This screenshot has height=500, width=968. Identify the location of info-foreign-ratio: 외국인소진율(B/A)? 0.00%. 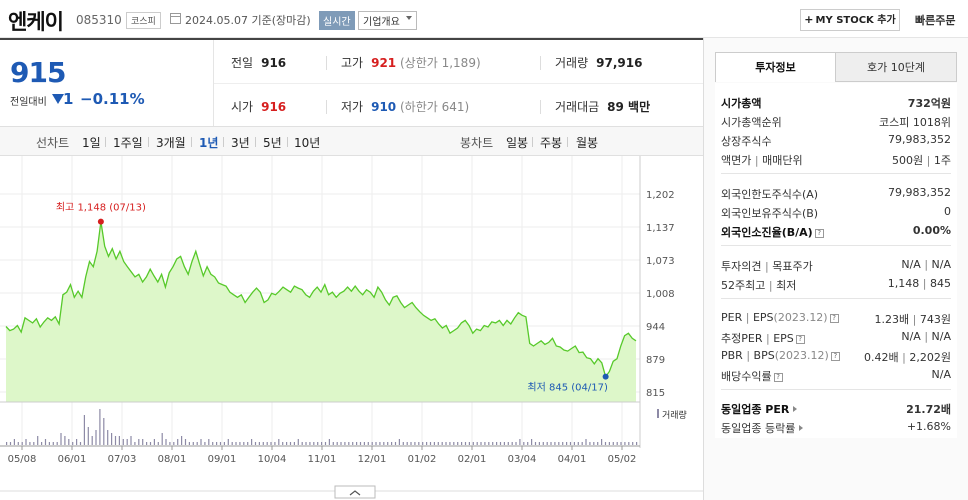
(836, 232).